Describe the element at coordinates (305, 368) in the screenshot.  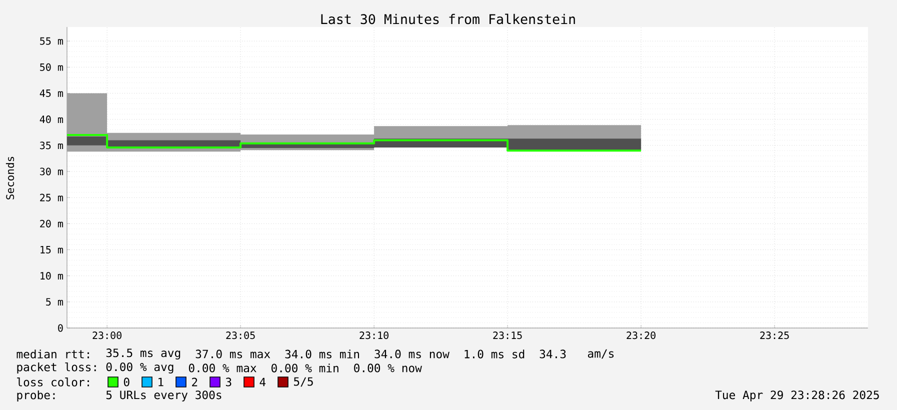
I see `text: 0.00 % min` at that location.